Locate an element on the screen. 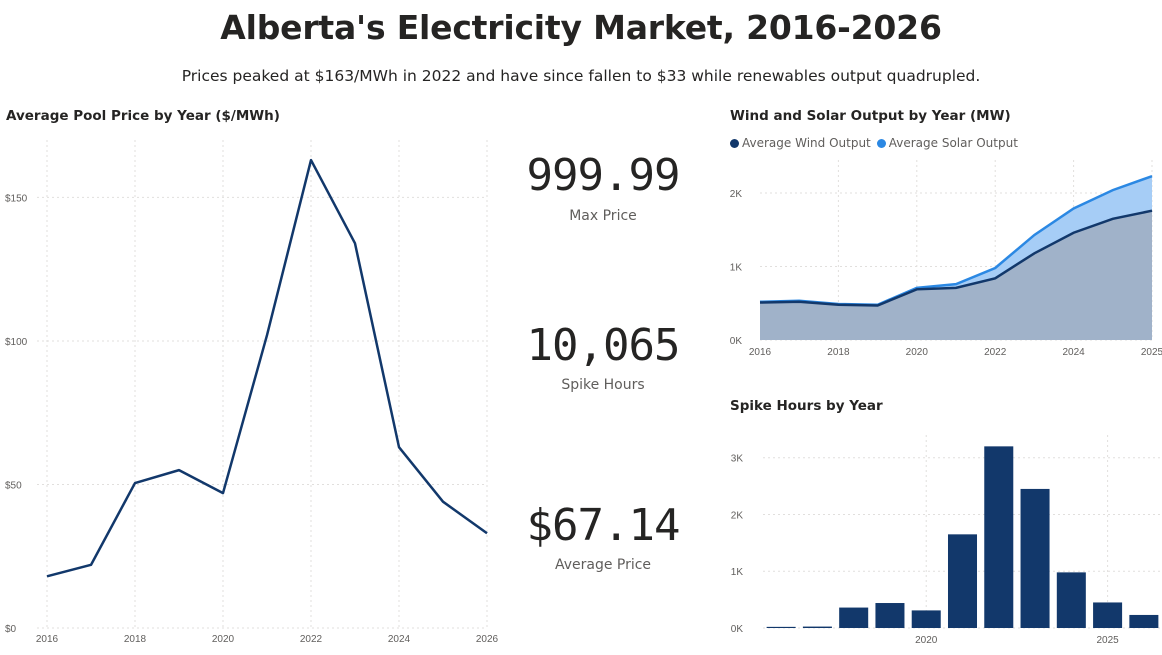  kpi-max-price-value: 999.99 is located at coordinates (603, 175).